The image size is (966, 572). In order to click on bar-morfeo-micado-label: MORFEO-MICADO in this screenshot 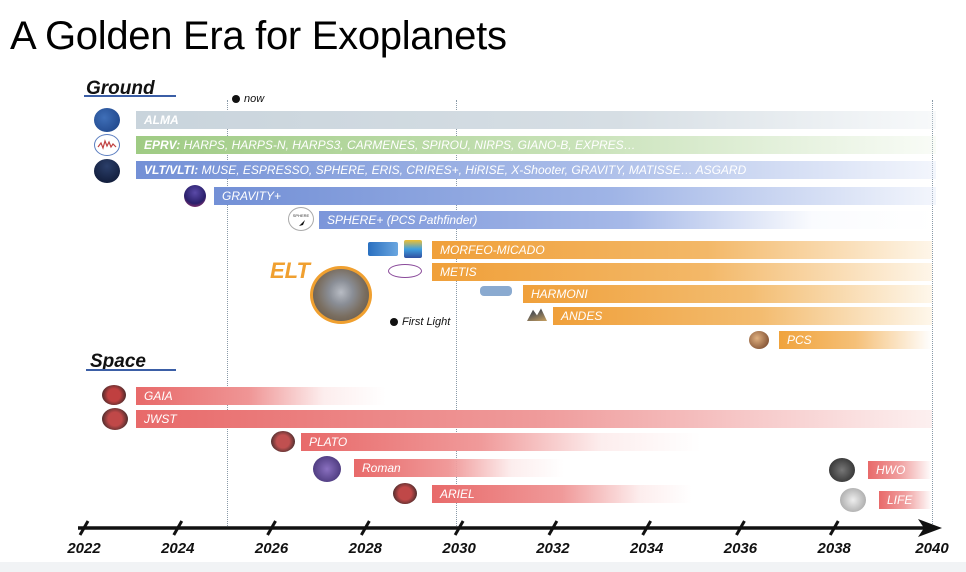, I will do `click(492, 250)`.